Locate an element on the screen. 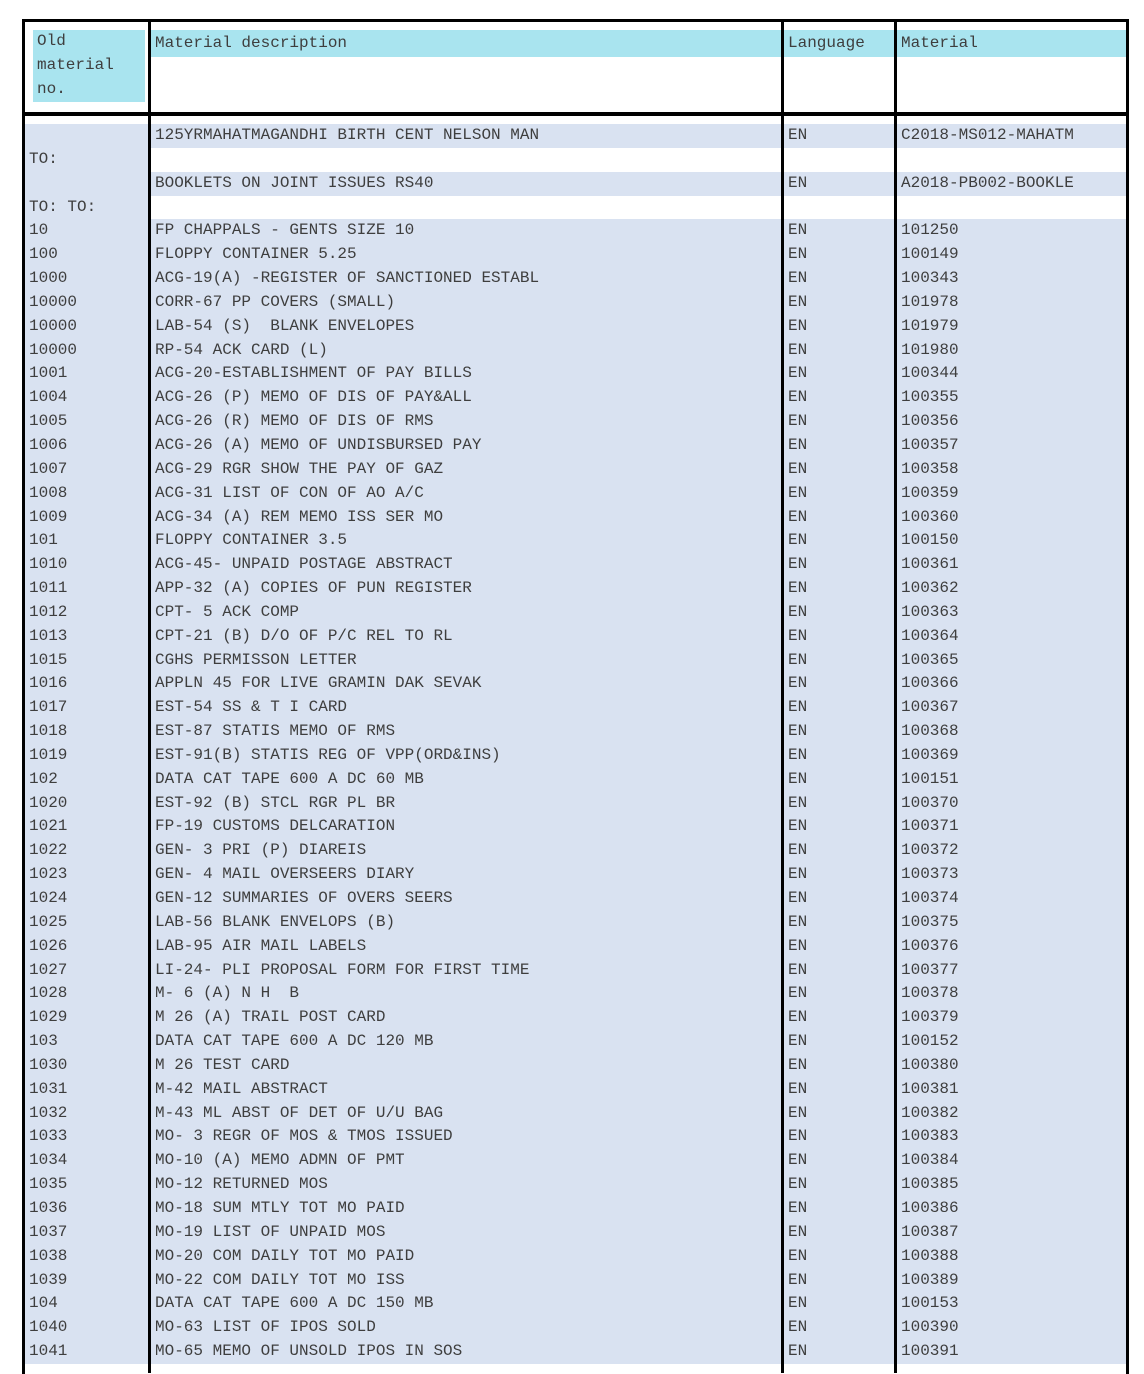 This screenshot has width=1144, height=1374. cell-material is located at coordinates (1011, 120).